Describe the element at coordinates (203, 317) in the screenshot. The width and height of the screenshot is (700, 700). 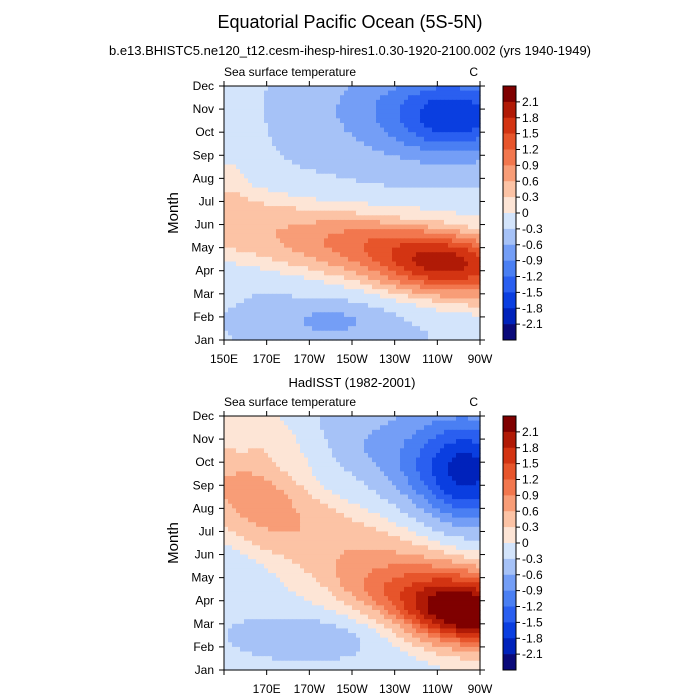
I see `y-tick-label: Feb` at that location.